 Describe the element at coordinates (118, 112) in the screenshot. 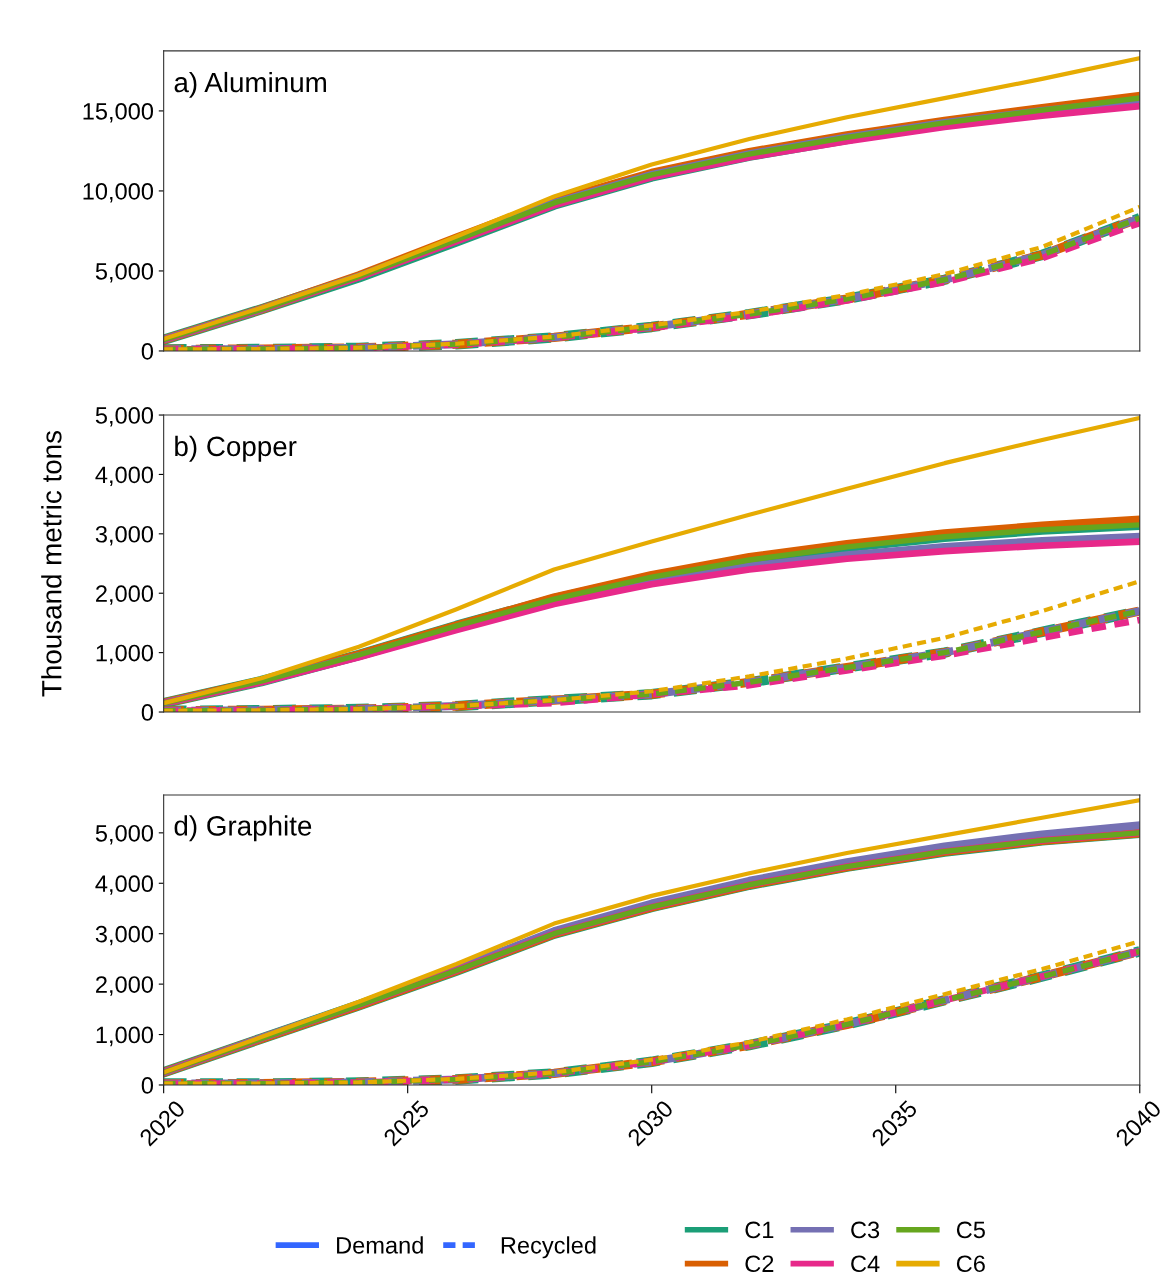

I see `y-tick-label: 15,000` at that location.